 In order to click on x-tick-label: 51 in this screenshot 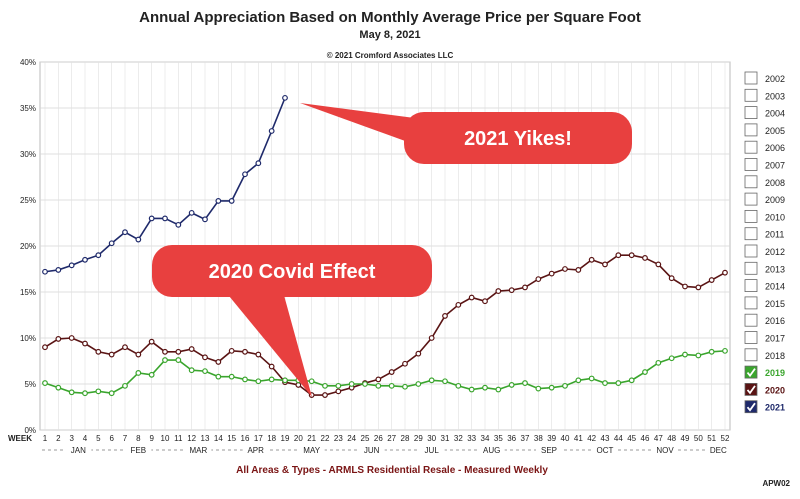, I will do `click(711, 438)`.